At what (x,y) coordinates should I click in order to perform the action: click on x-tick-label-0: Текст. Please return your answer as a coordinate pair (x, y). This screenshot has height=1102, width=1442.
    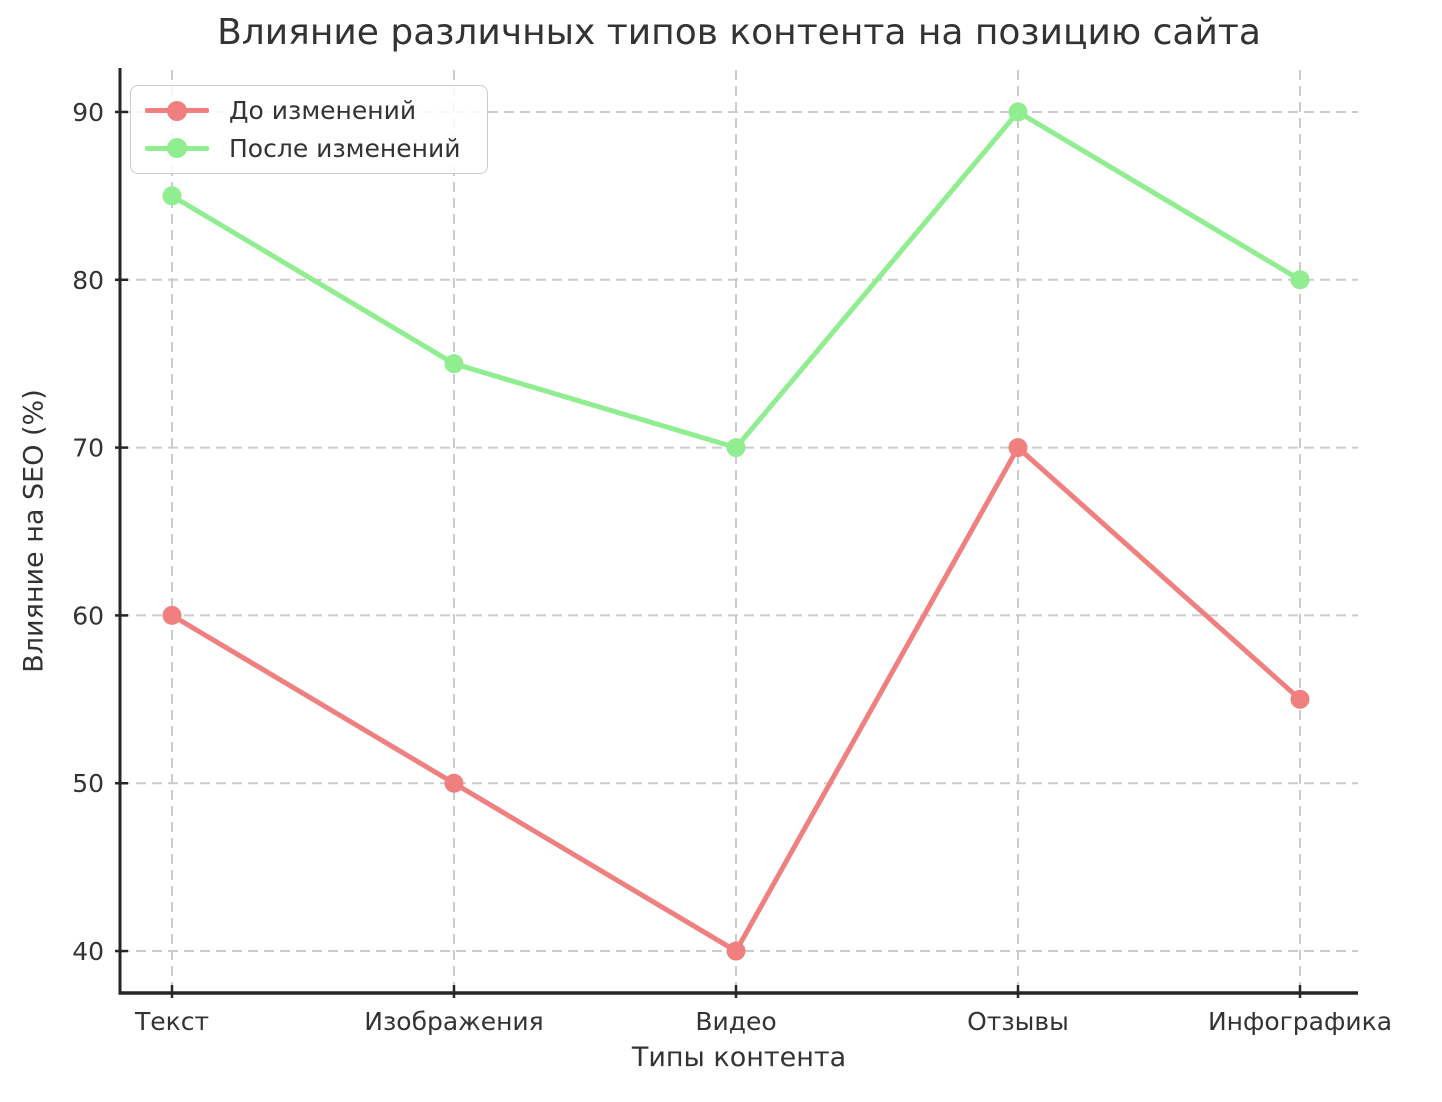
    Looking at the image, I should click on (171, 1021).